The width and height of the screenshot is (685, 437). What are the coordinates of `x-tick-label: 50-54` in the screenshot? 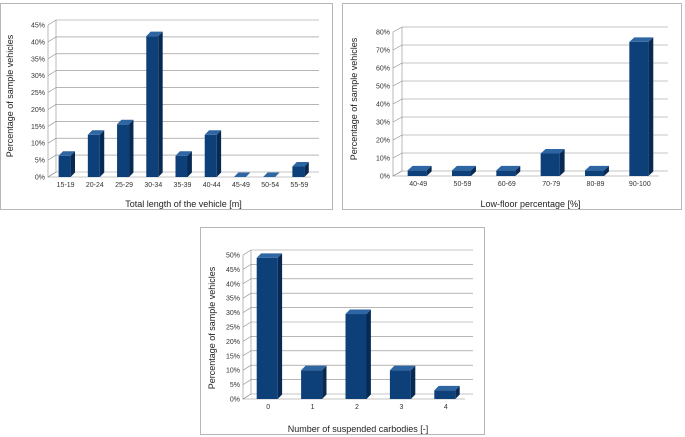 It's located at (270, 185).